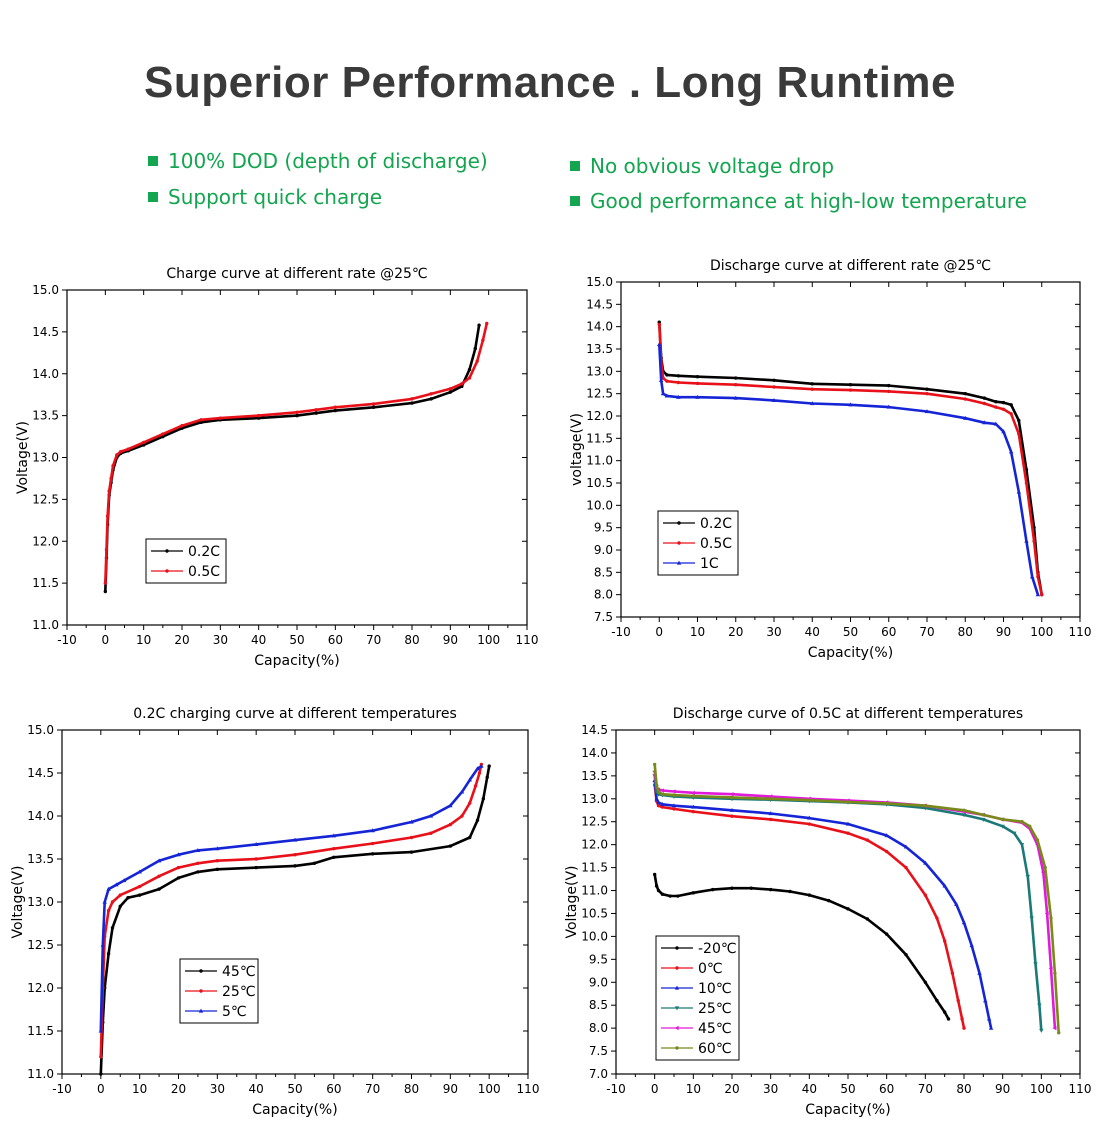 This screenshot has width=1100, height=1140. What do you see at coordinates (847, 1089) in the screenshot?
I see `x-tick-label: 50` at bounding box center [847, 1089].